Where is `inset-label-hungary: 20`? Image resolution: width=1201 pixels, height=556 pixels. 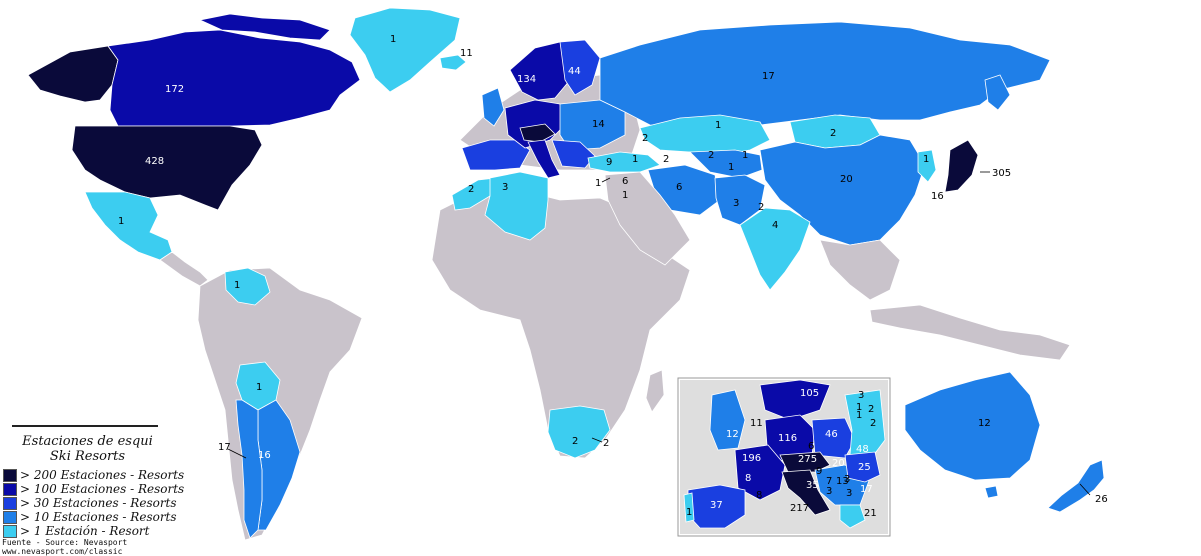 inset-label-hungary: 20 is located at coordinates (838, 463).